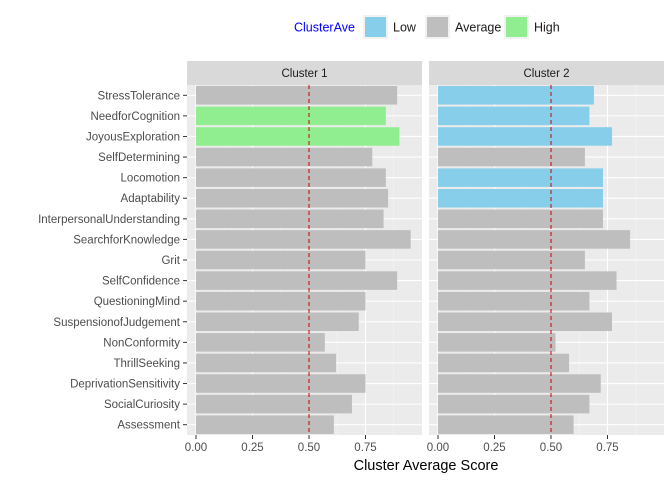 This screenshot has height=480, width=672. I want to click on y-tick-label-locomotion: Locomotion, so click(150, 179).